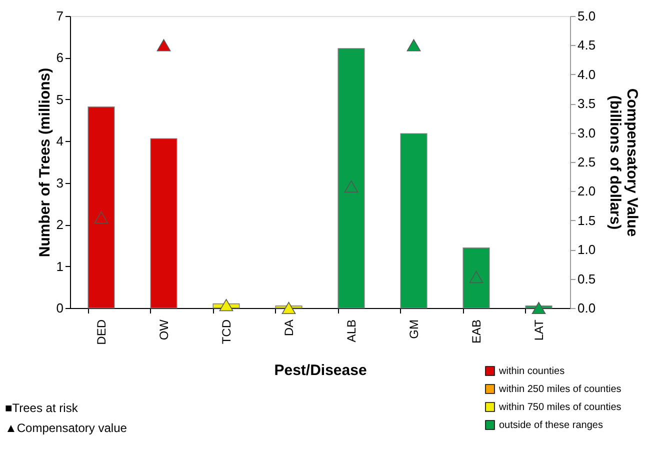  I want to click on y-tick-label: 3, so click(60, 182).